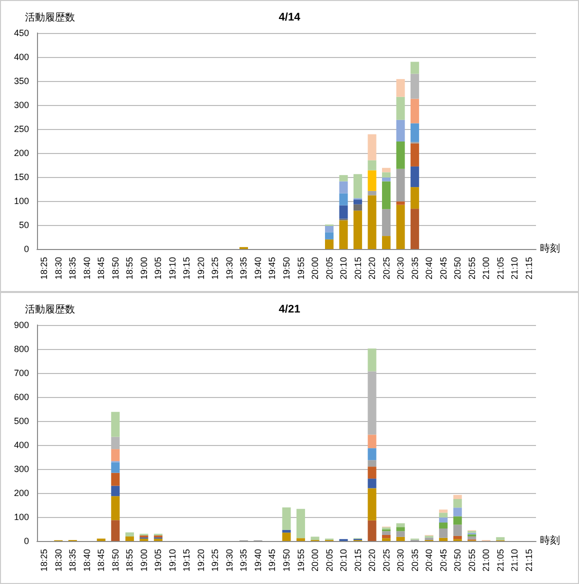  What do you see at coordinates (21, 325) in the screenshot?
I see `y-tick-label: 900` at bounding box center [21, 325].